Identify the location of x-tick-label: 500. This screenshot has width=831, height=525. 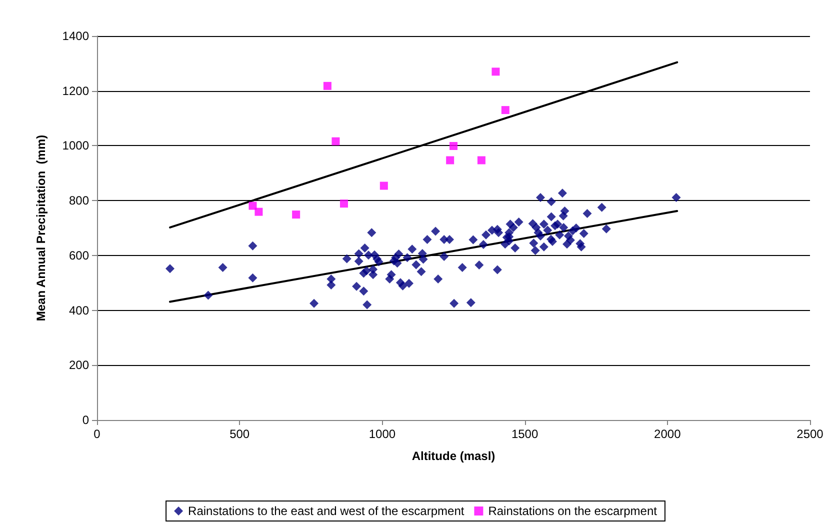
(240, 434).